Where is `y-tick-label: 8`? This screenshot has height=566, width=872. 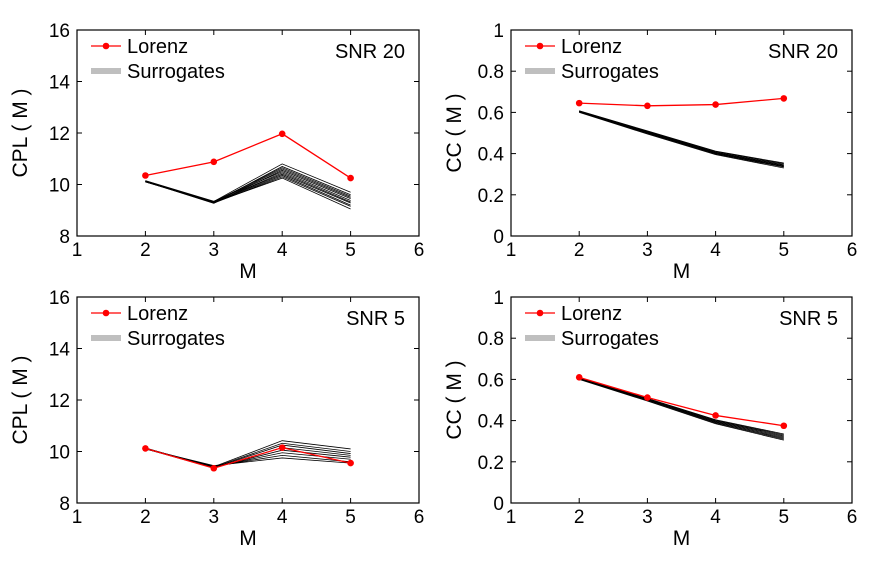 y-tick-label: 8 is located at coordinates (64, 237).